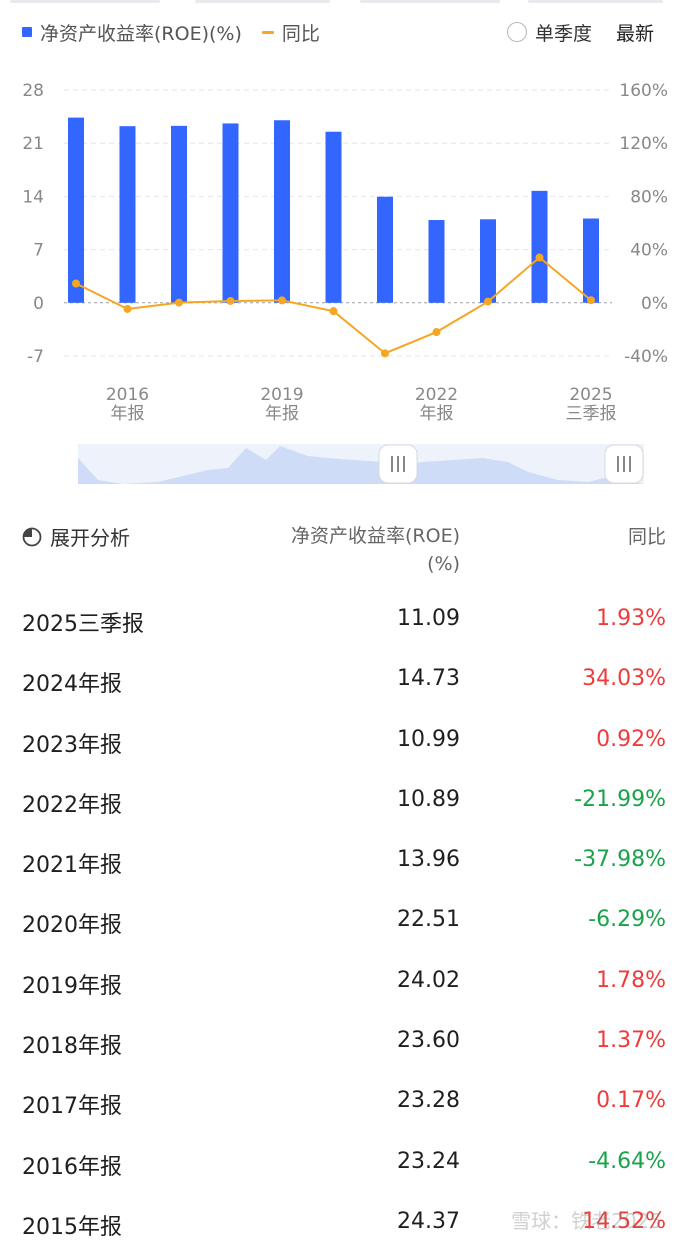  What do you see at coordinates (428, 618) in the screenshot?
I see `row-roe-value: 11.09` at bounding box center [428, 618].